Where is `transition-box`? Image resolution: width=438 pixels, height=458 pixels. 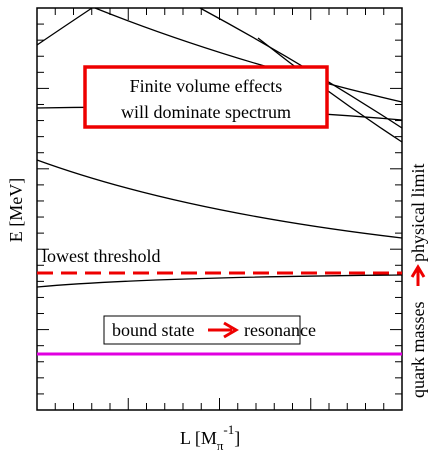 transition-box is located at coordinates (202, 330).